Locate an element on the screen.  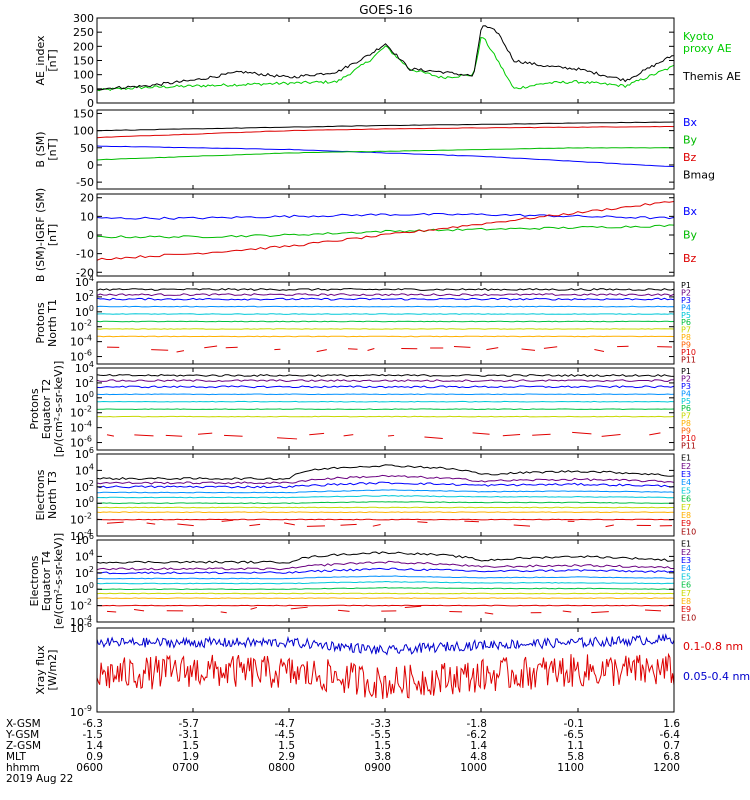
ylabel-line: [e/(cm²-s-sr-keV)] is located at coordinates (58, 581).